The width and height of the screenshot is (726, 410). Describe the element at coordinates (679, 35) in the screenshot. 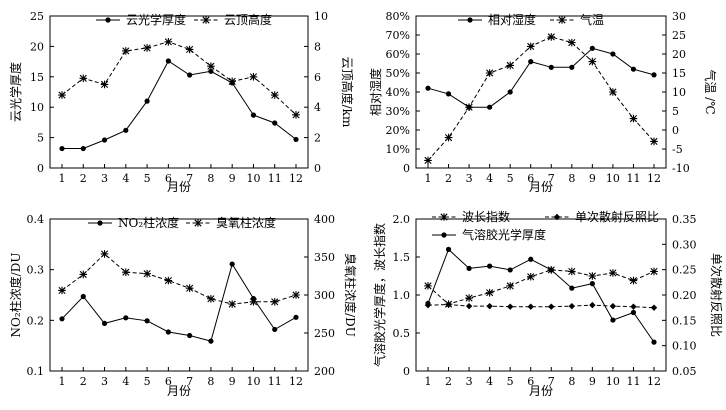

I see `y2-tick-label: 25` at that location.